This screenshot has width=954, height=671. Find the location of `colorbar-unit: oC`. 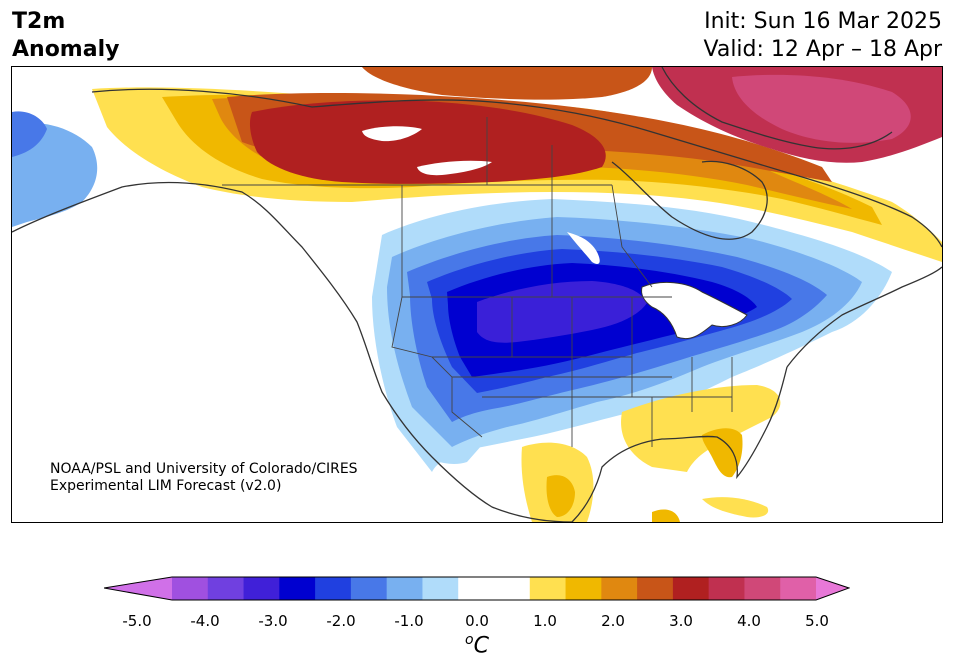

colorbar-unit: oC is located at coordinates (477, 645).